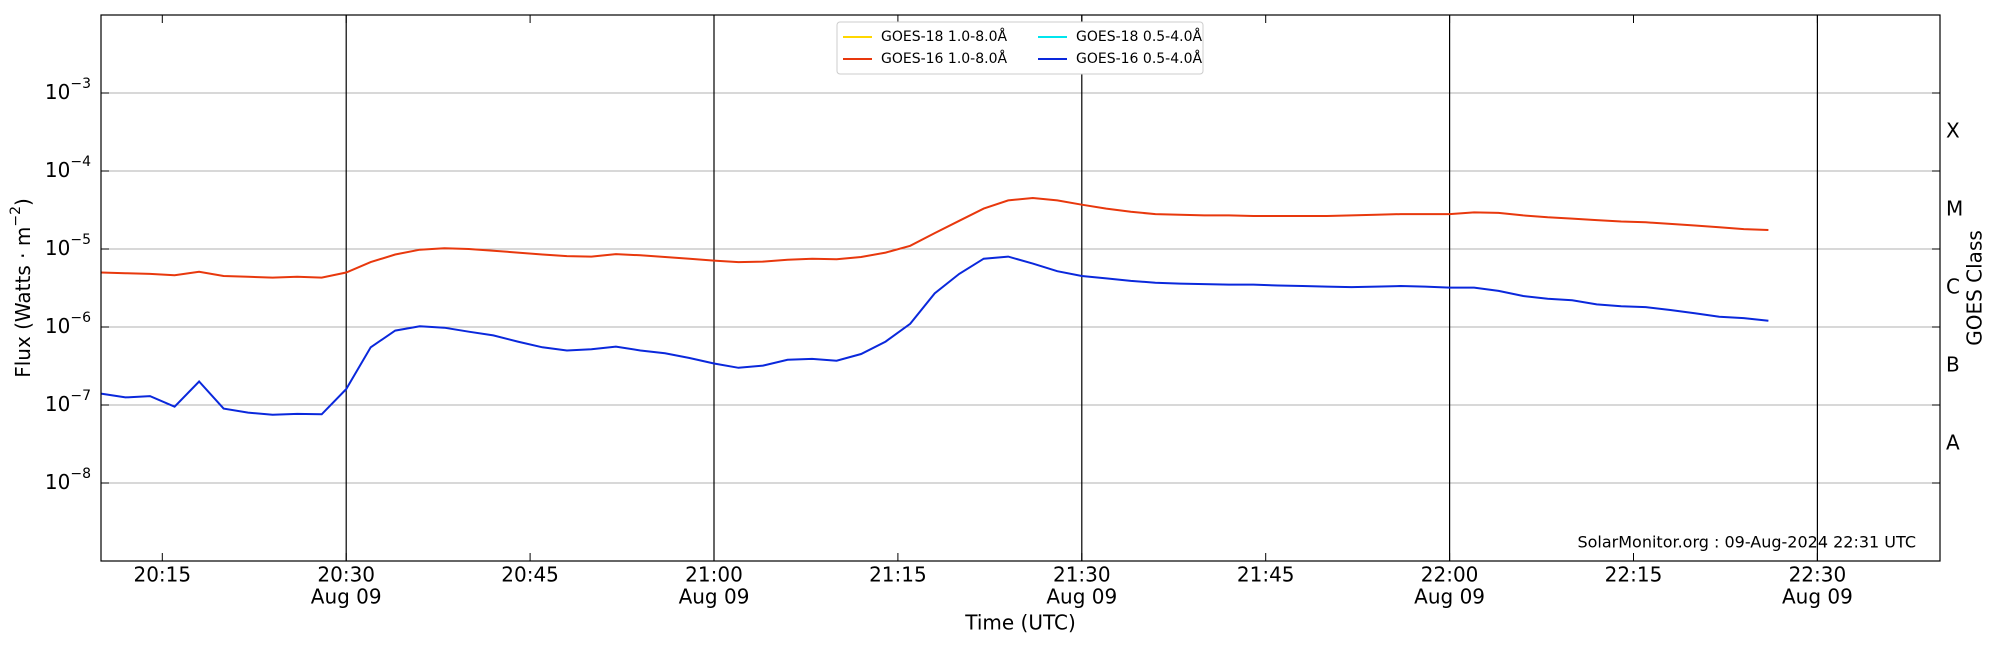 The image size is (2000, 650). I want to click on y-tick-label: 10⁻⁷, so click(68, 402).